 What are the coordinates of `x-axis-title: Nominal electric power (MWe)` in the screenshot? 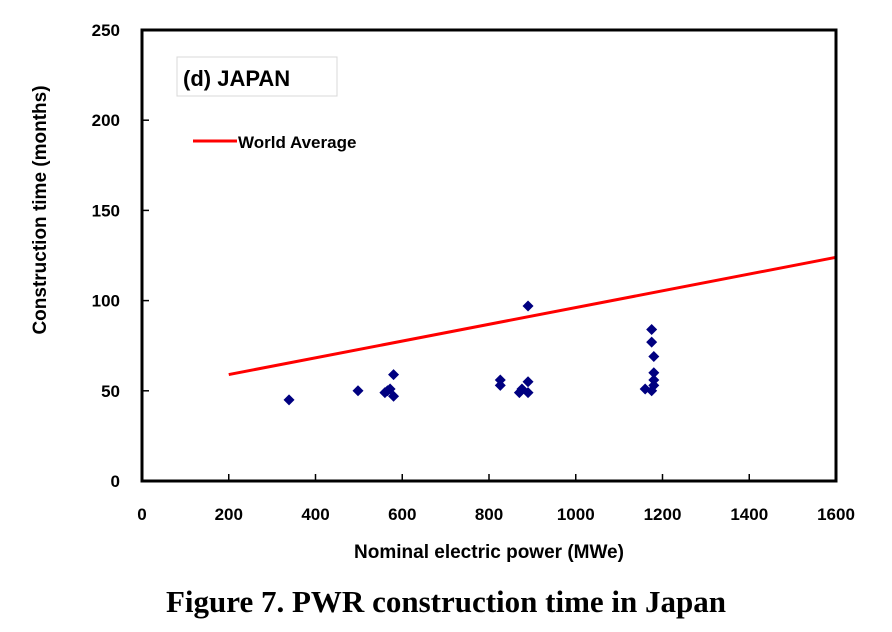 It's located at (489, 552).